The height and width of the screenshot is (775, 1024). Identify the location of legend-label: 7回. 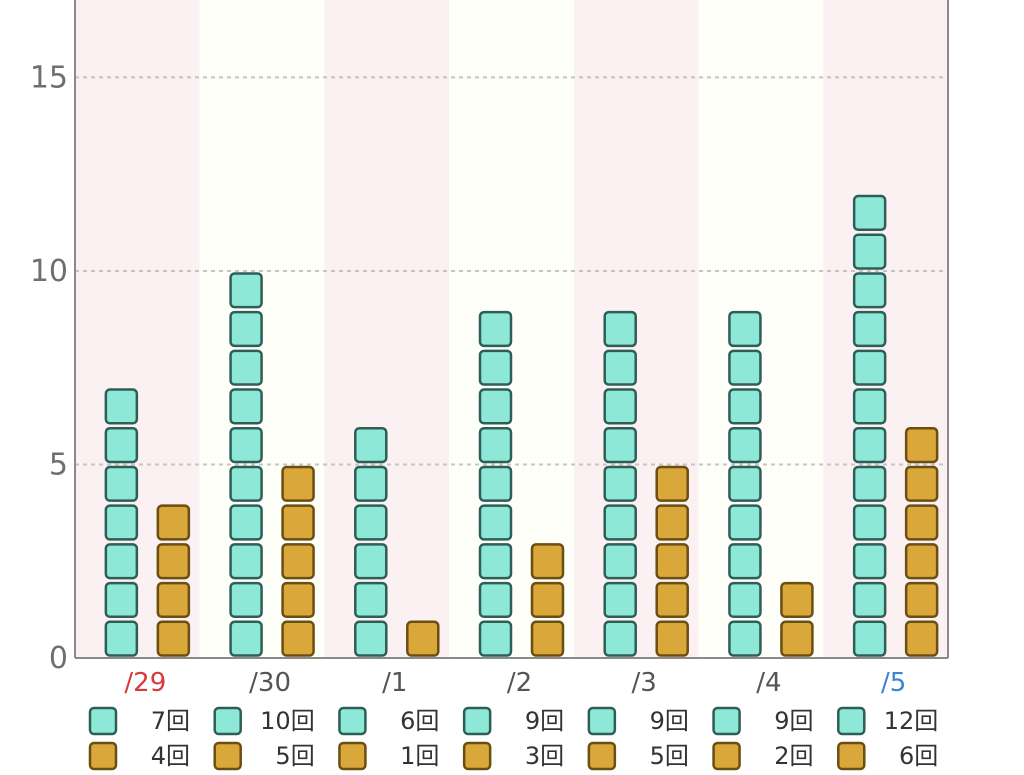
(170, 721).